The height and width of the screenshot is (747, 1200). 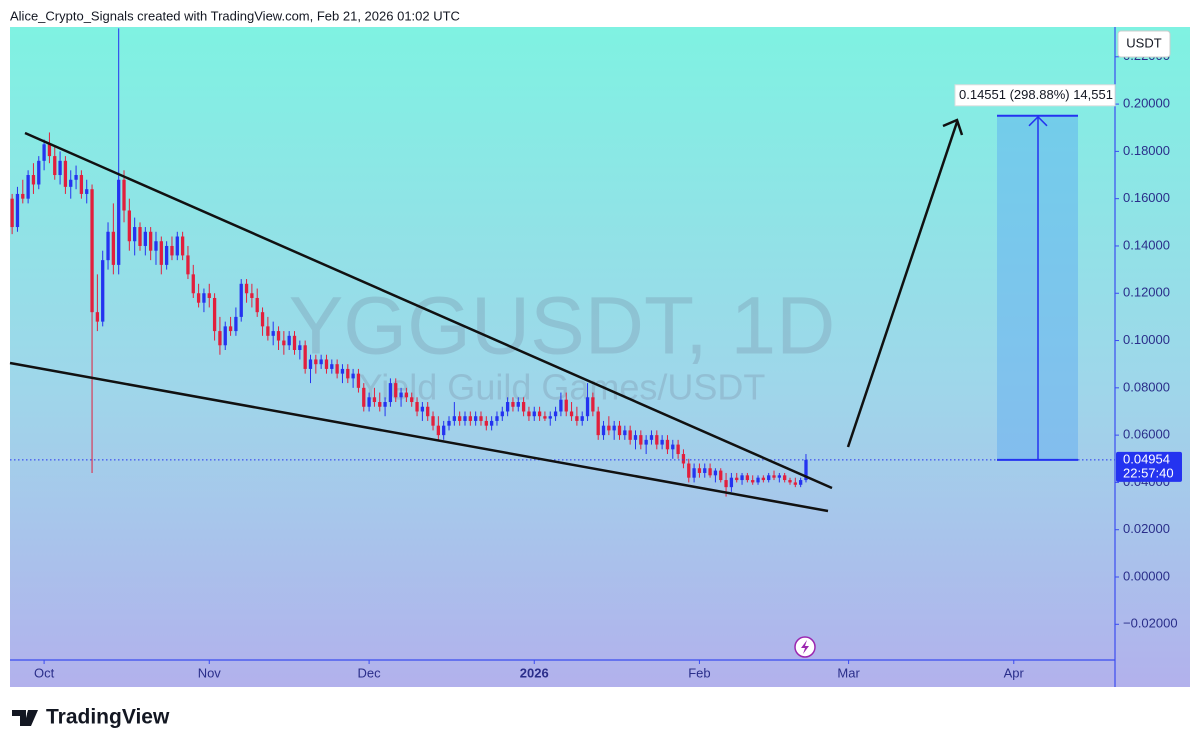 I want to click on y-tick-label: 0.20000, so click(x=1146, y=103).